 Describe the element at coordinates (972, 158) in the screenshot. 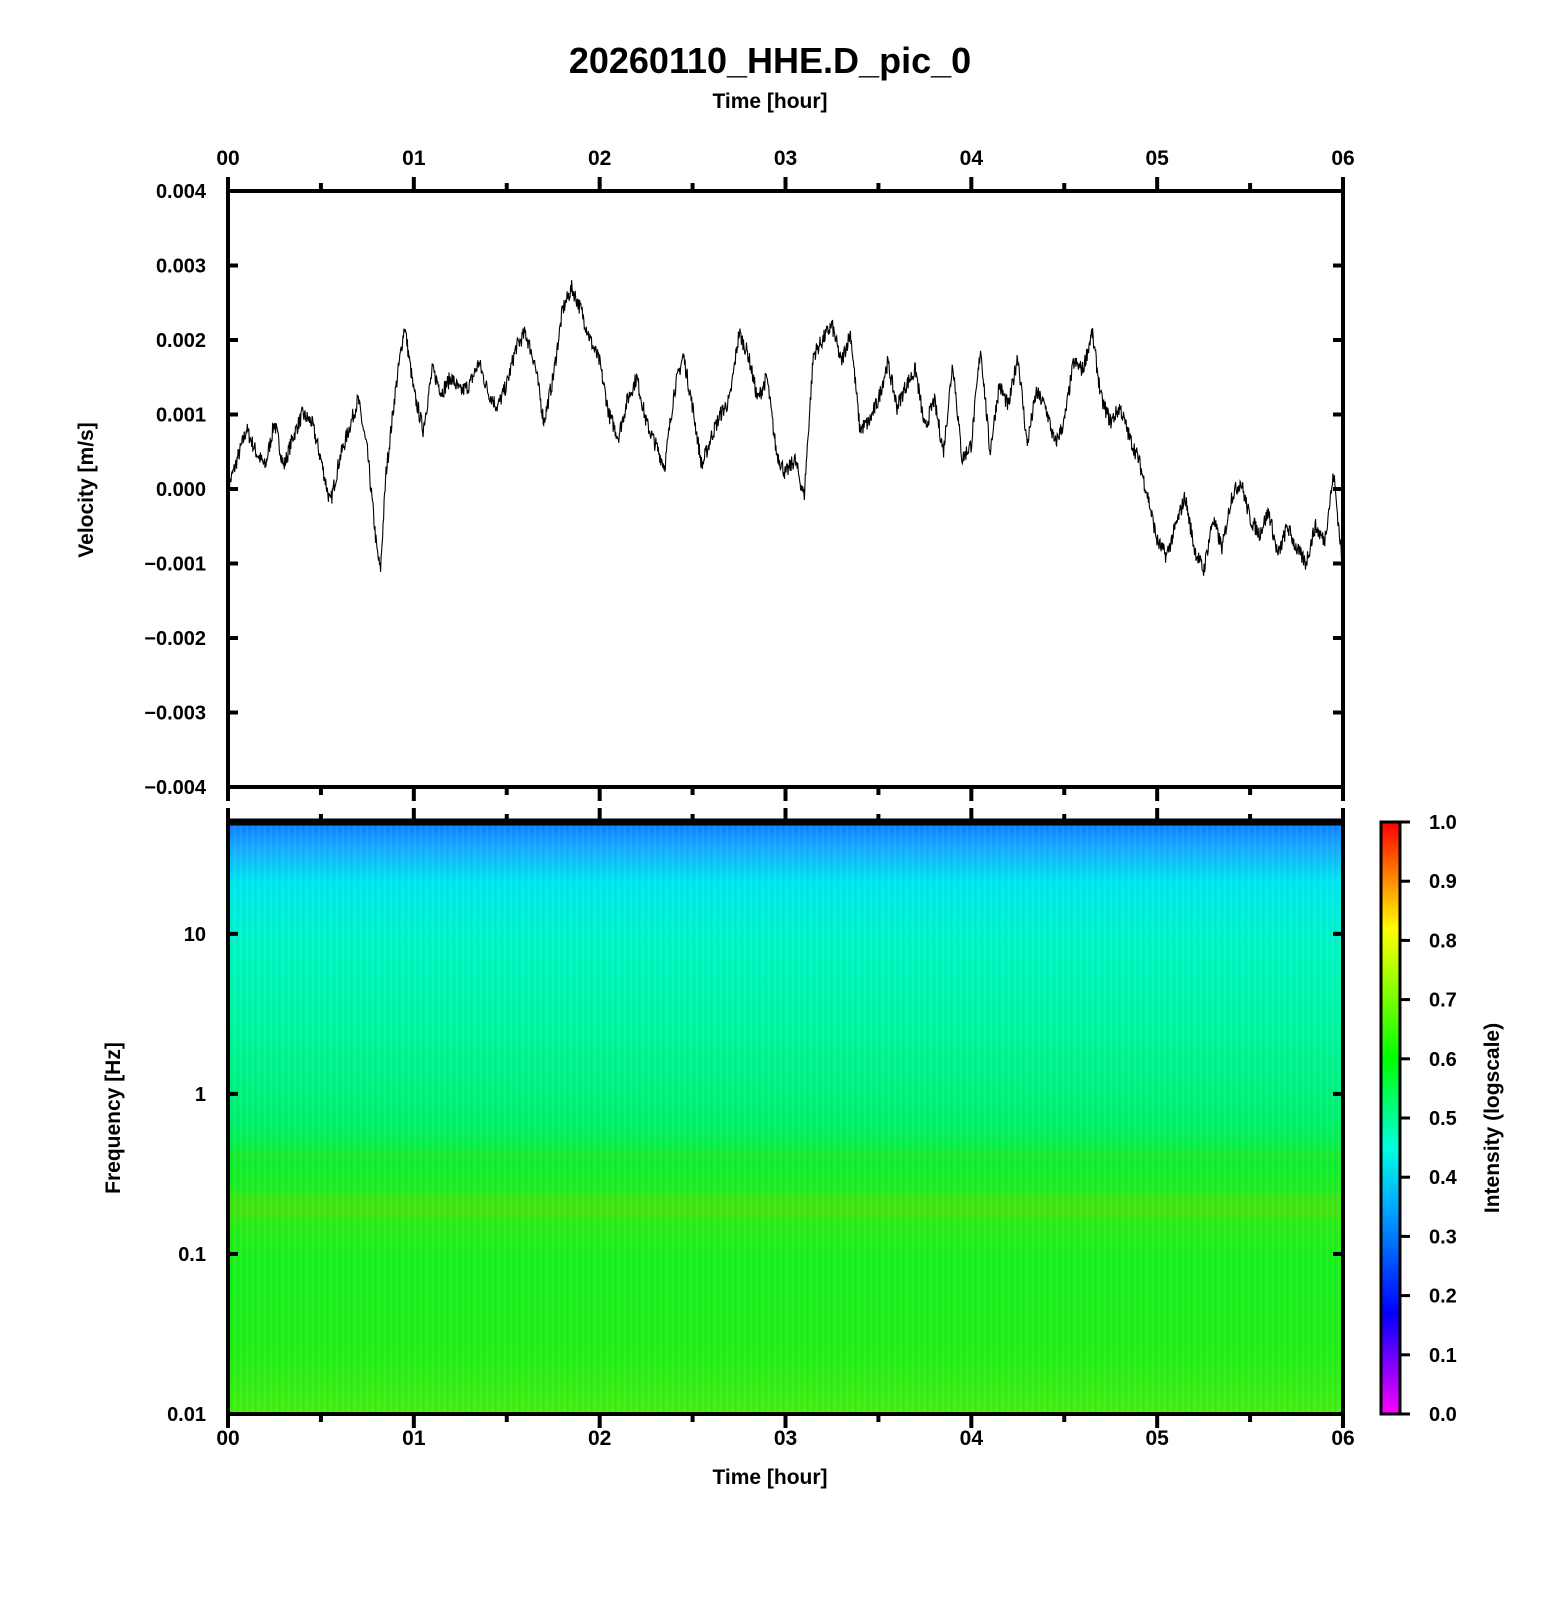

I see `velocity-x-tick-label: 04` at that location.